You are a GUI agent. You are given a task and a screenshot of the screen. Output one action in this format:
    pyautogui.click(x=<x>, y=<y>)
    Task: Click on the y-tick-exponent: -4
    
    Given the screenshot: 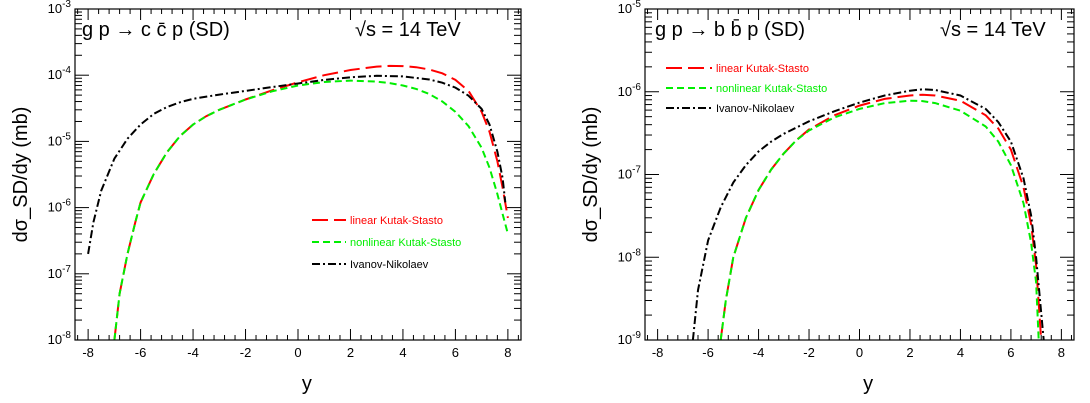 What is the action you would take?
    pyautogui.click(x=66, y=70)
    